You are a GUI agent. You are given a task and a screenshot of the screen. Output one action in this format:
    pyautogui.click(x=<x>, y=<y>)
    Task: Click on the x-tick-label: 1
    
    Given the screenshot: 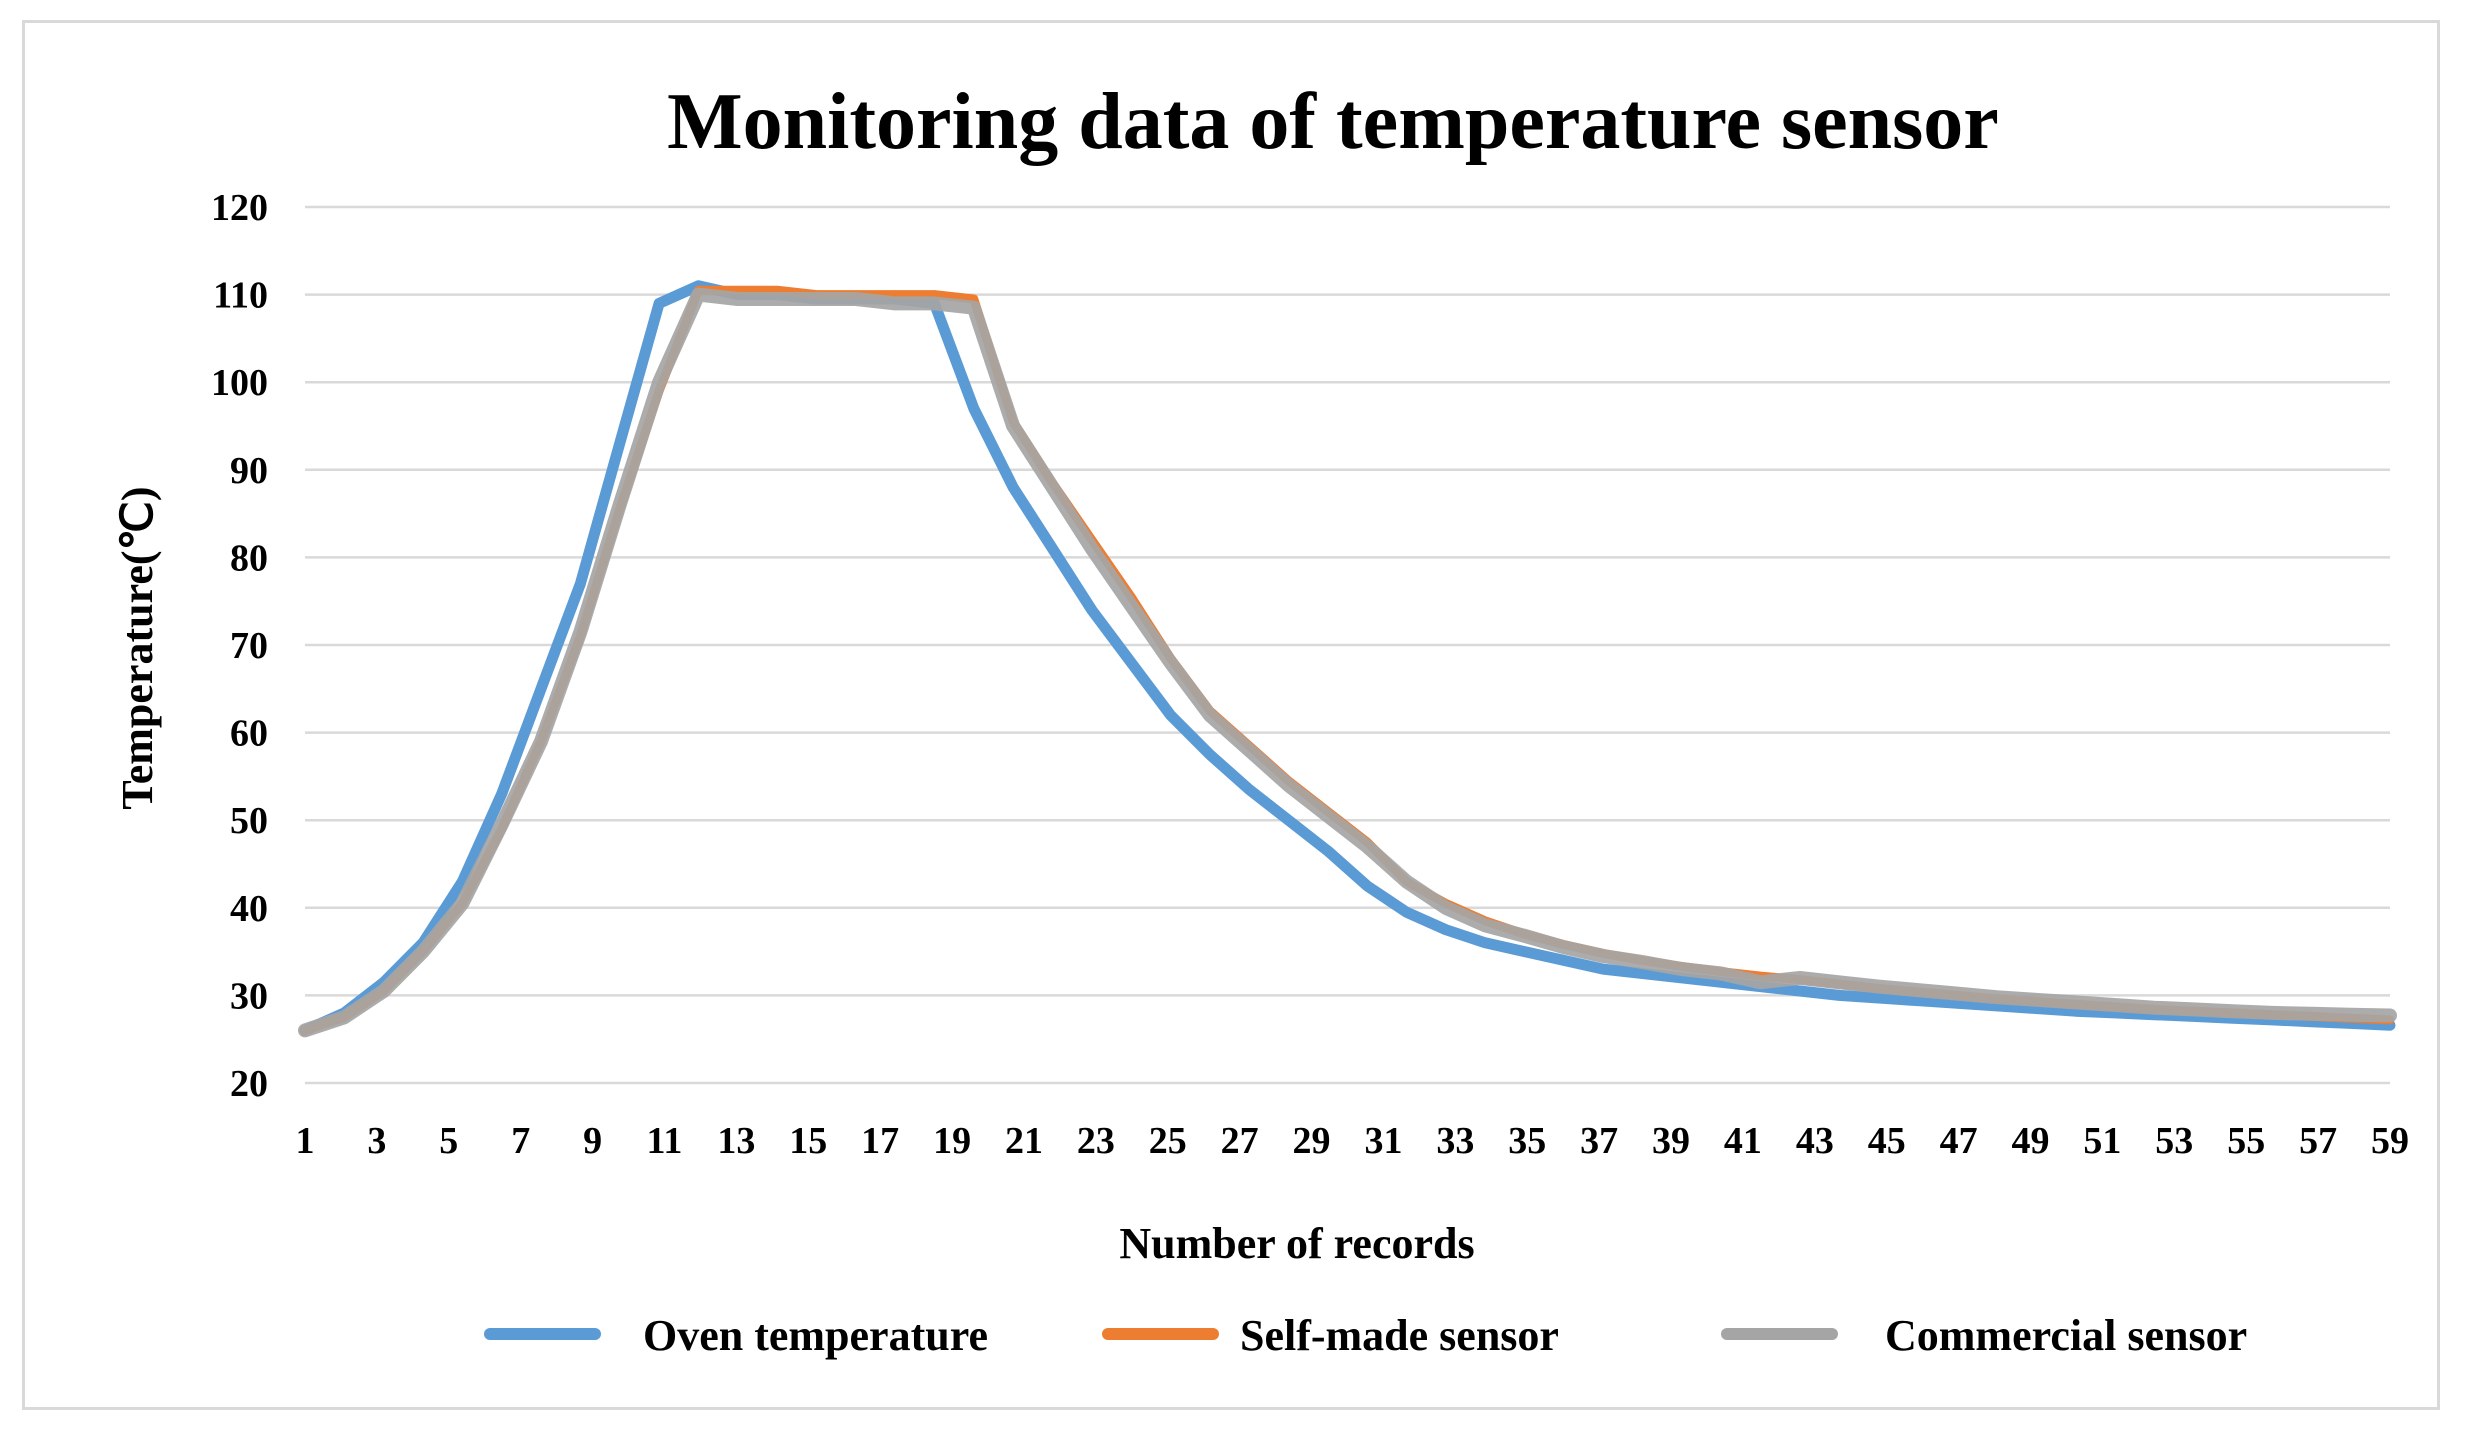 What is the action you would take?
    pyautogui.click(x=305, y=1141)
    